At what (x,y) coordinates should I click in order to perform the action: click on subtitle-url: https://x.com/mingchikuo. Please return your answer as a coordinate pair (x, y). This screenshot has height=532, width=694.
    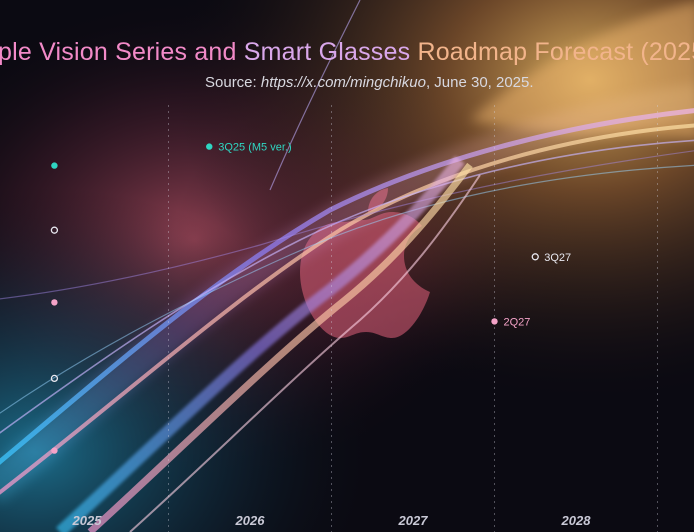
    Looking at the image, I should click on (343, 82).